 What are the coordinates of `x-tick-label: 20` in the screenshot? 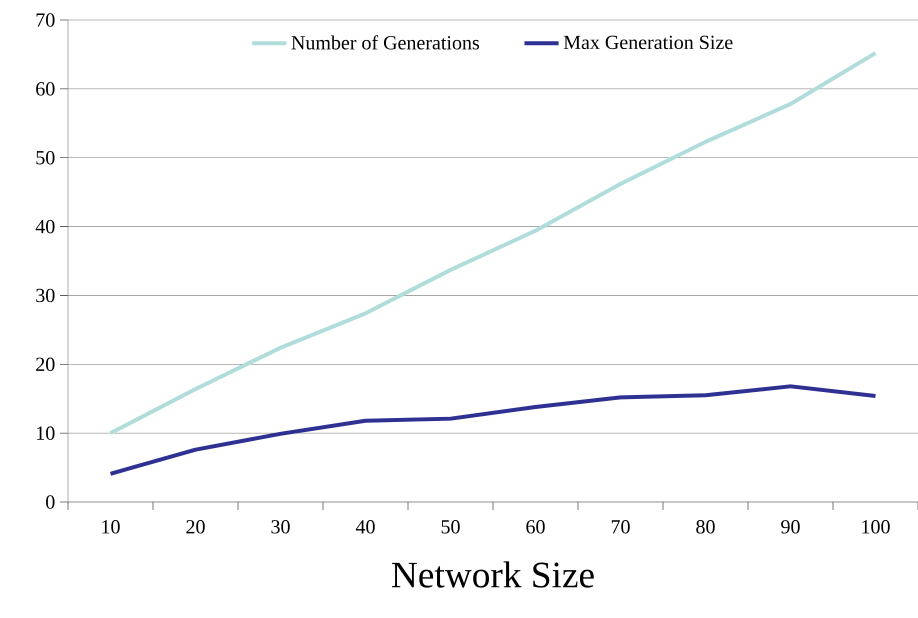 It's located at (195, 527).